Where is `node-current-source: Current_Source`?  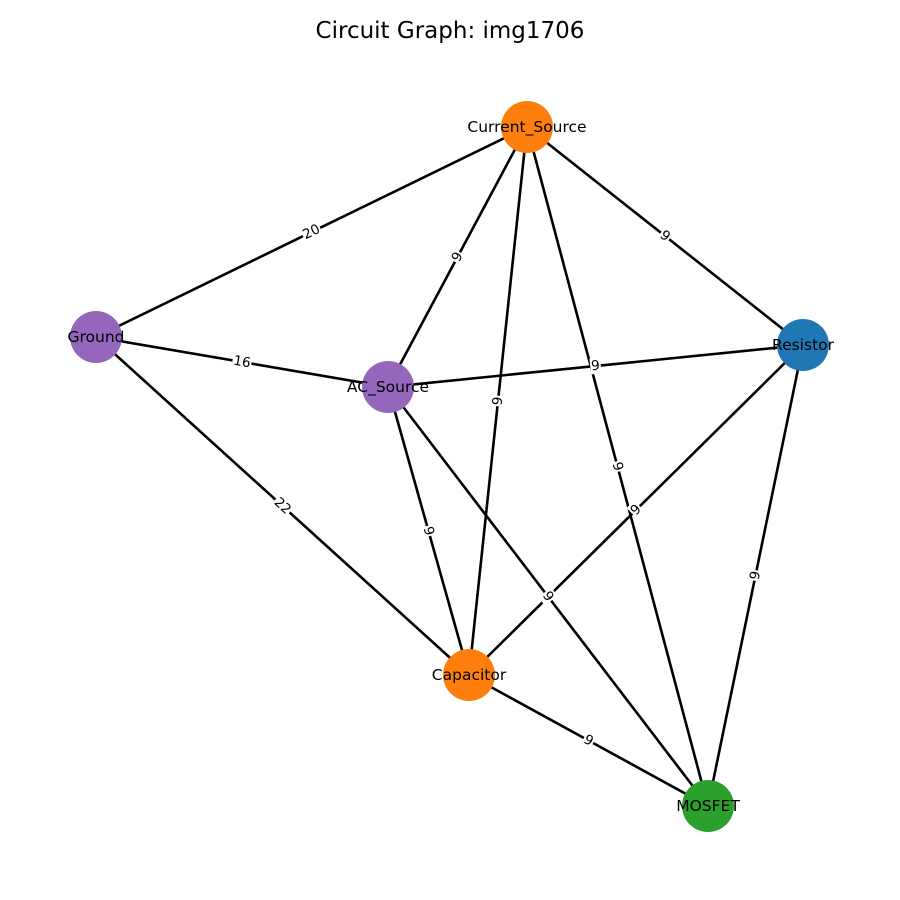 node-current-source: Current_Source is located at coordinates (527, 127).